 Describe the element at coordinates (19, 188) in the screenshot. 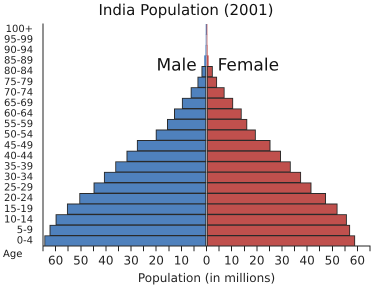

I see `y-tick-label: 25-29` at that location.